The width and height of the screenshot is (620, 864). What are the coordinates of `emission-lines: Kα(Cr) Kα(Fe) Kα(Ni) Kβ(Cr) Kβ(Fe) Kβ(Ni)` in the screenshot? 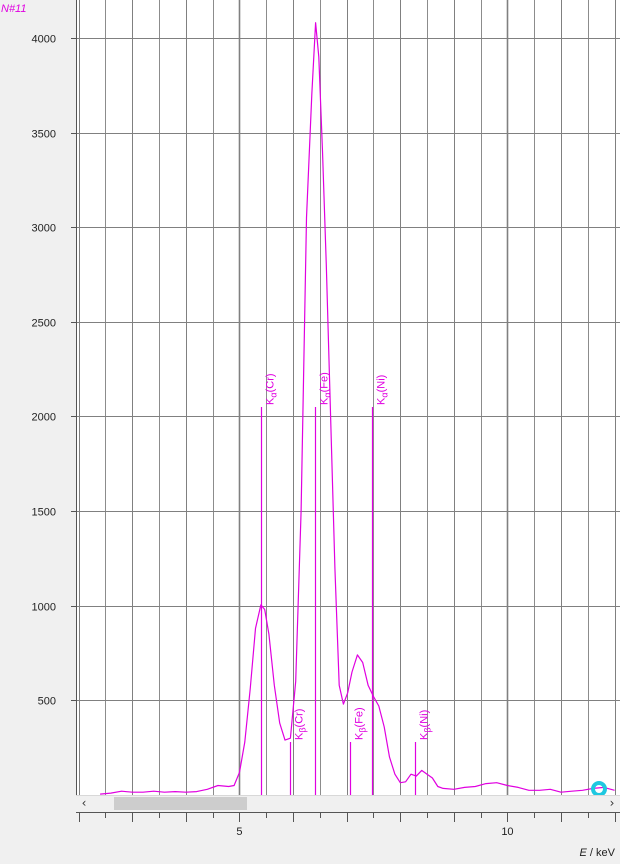 It's located at (346, 583).